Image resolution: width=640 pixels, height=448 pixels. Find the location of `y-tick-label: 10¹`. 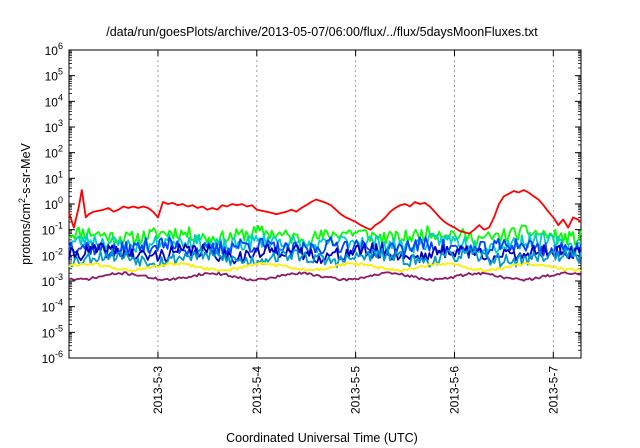

y-tick-label: 10¹ is located at coordinates (54, 177).